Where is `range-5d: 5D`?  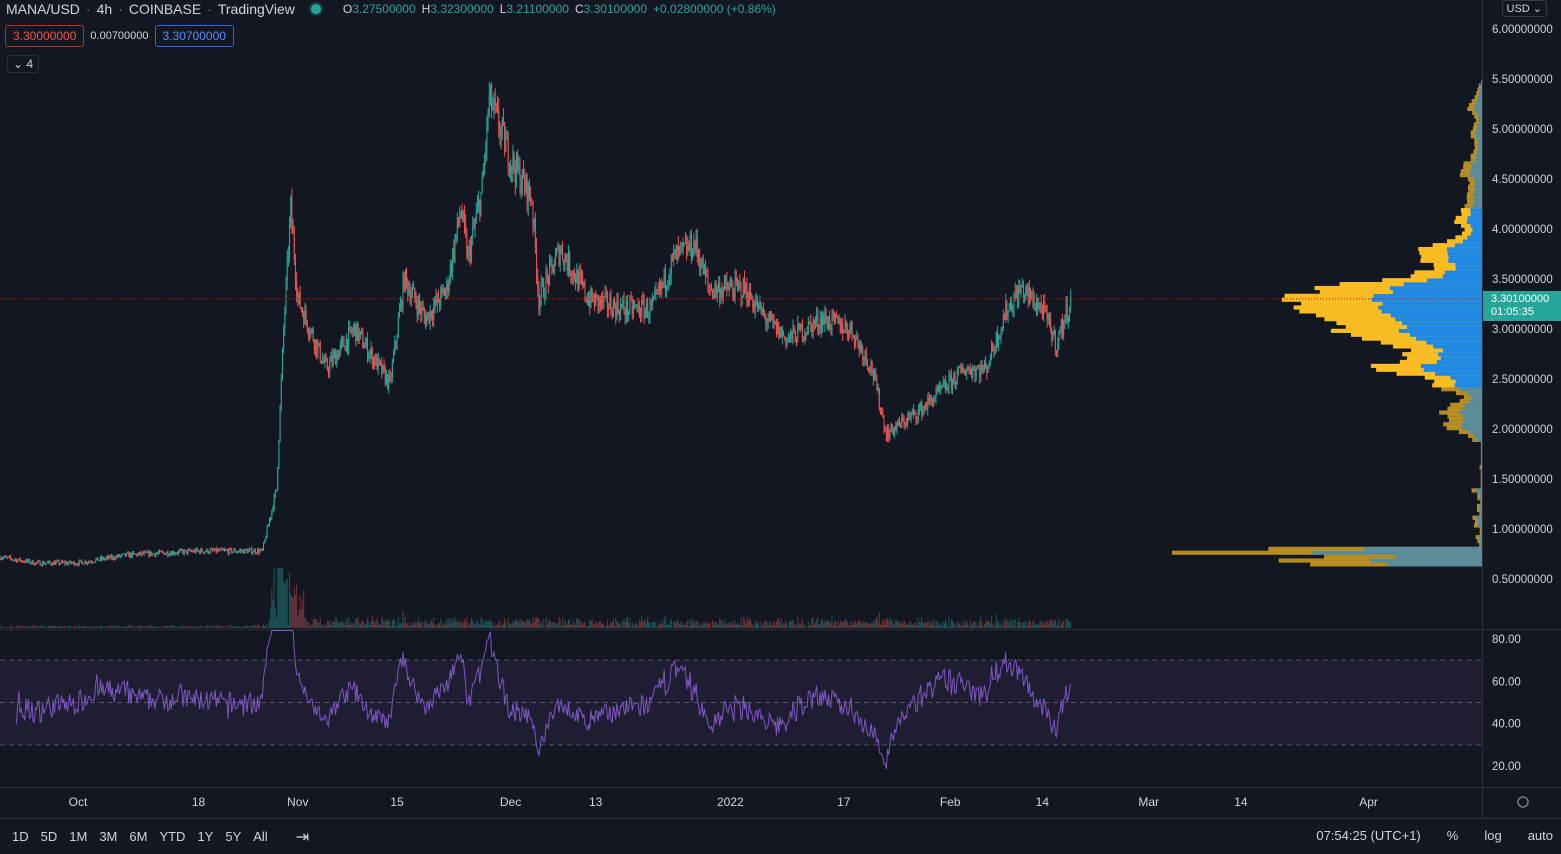 range-5d: 5D is located at coordinates (49, 836).